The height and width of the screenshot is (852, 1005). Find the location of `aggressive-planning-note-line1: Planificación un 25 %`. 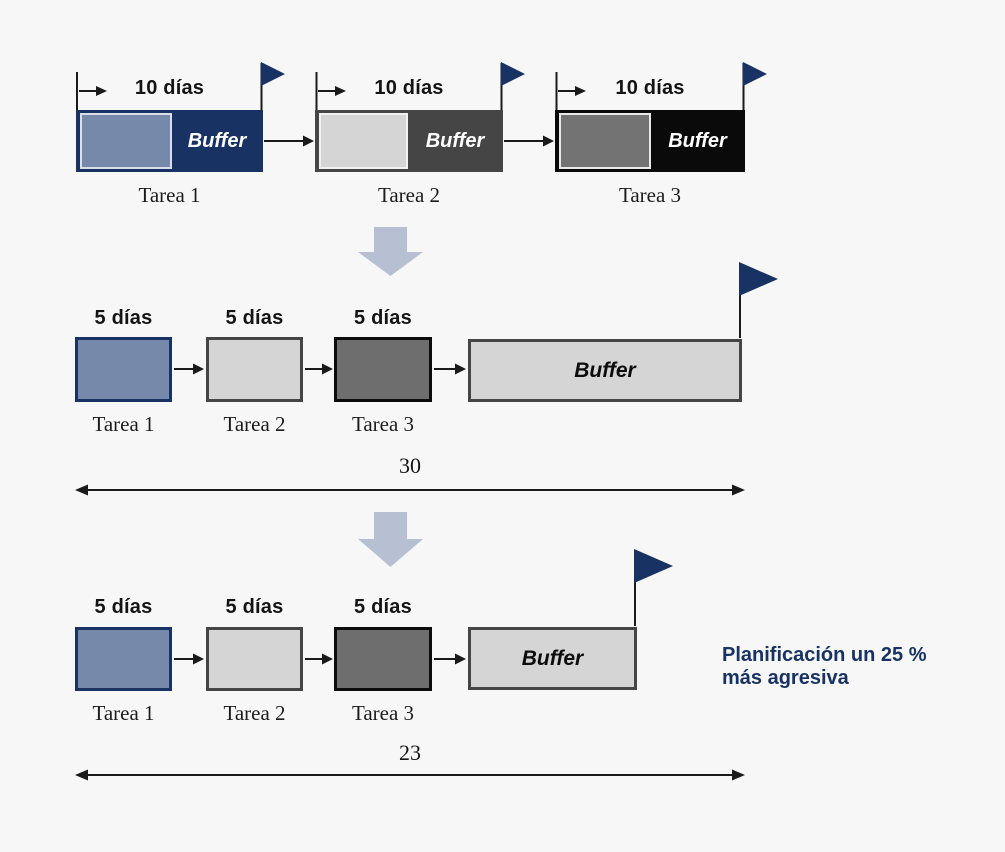

aggressive-planning-note-line1: Planificación un 25 % is located at coordinates (824, 655).